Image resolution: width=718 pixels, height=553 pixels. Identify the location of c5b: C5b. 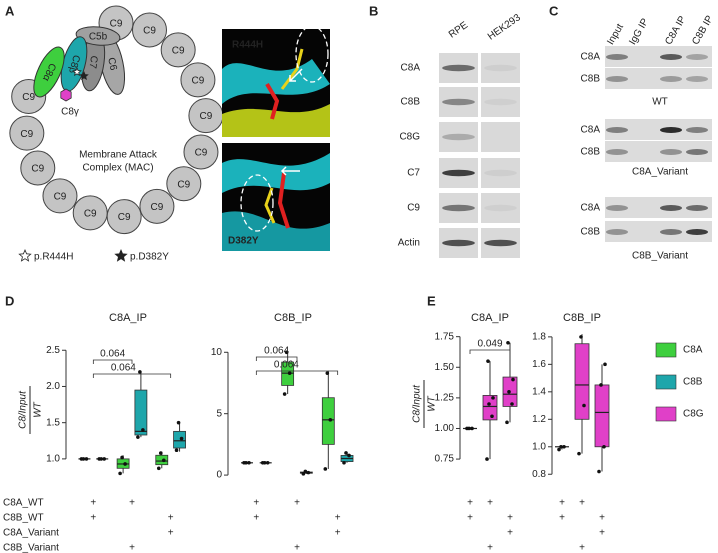
(98, 36).